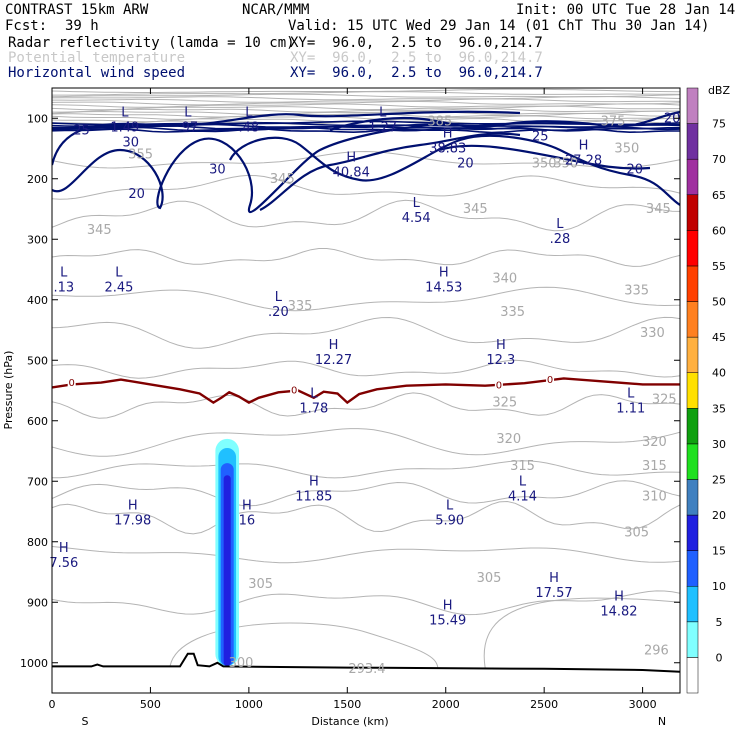  I want to click on freezing-level, so click(366, 391).